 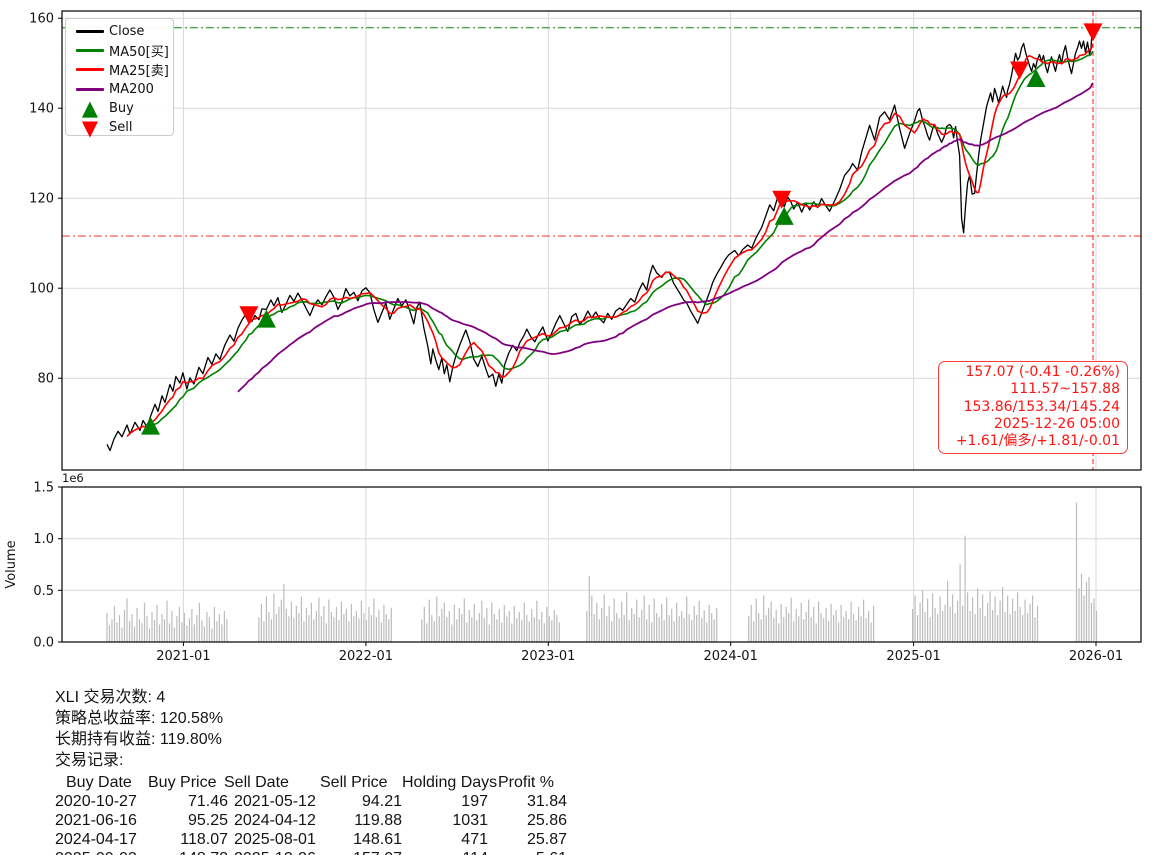 What do you see at coordinates (207, 801) in the screenshot?
I see `trade-cell: 71.46` at bounding box center [207, 801].